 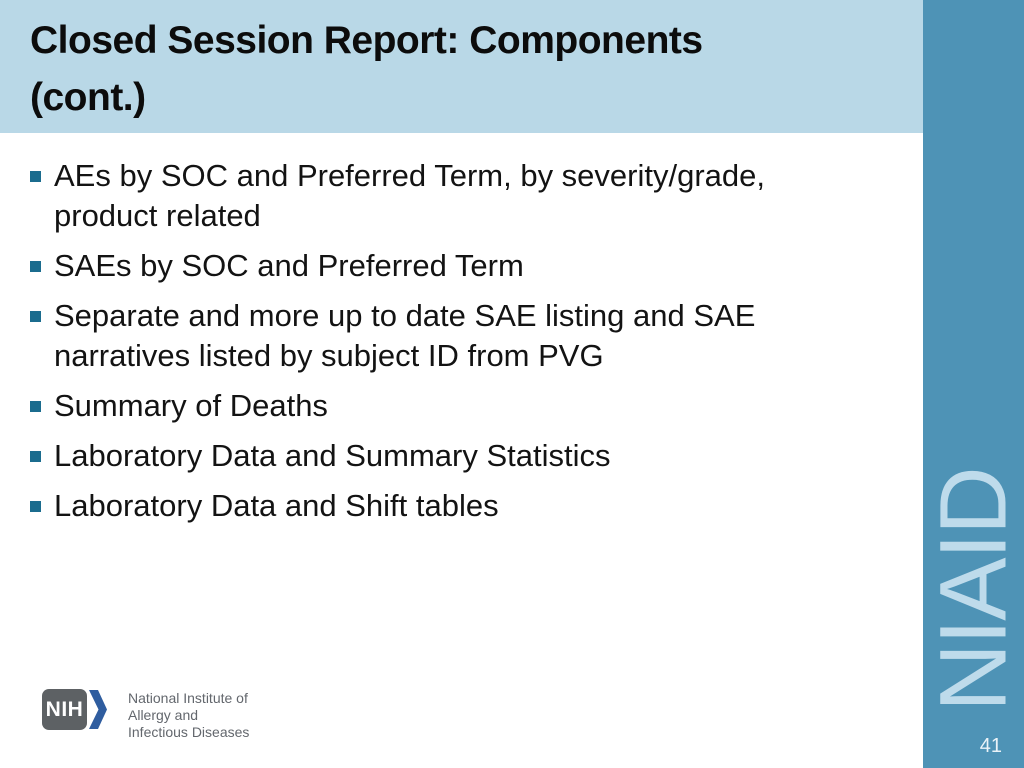 I want to click on bullet-text: SAEs by SOC and Preferred Term, so click(x=289, y=265).